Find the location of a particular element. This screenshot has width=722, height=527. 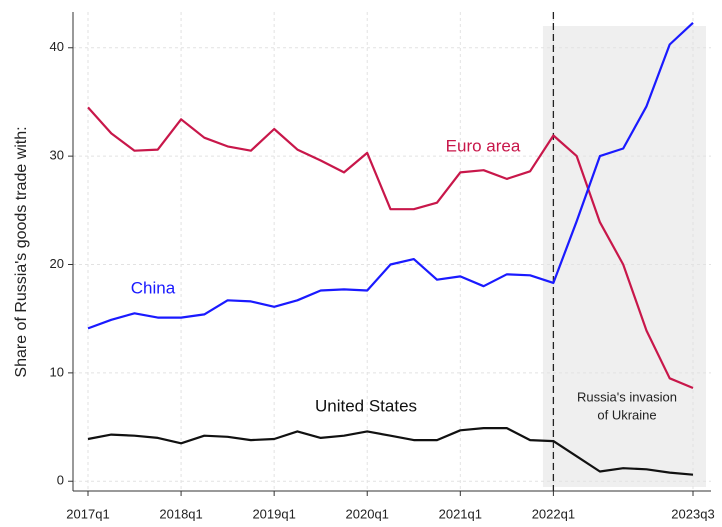

x-tick-label: 2017q1 is located at coordinates (87, 513).